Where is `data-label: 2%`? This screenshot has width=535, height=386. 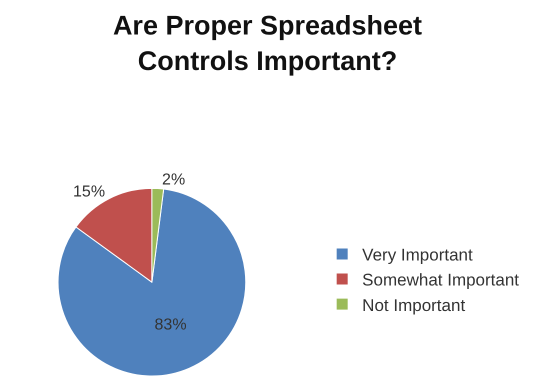
data-label: 2% is located at coordinates (174, 180).